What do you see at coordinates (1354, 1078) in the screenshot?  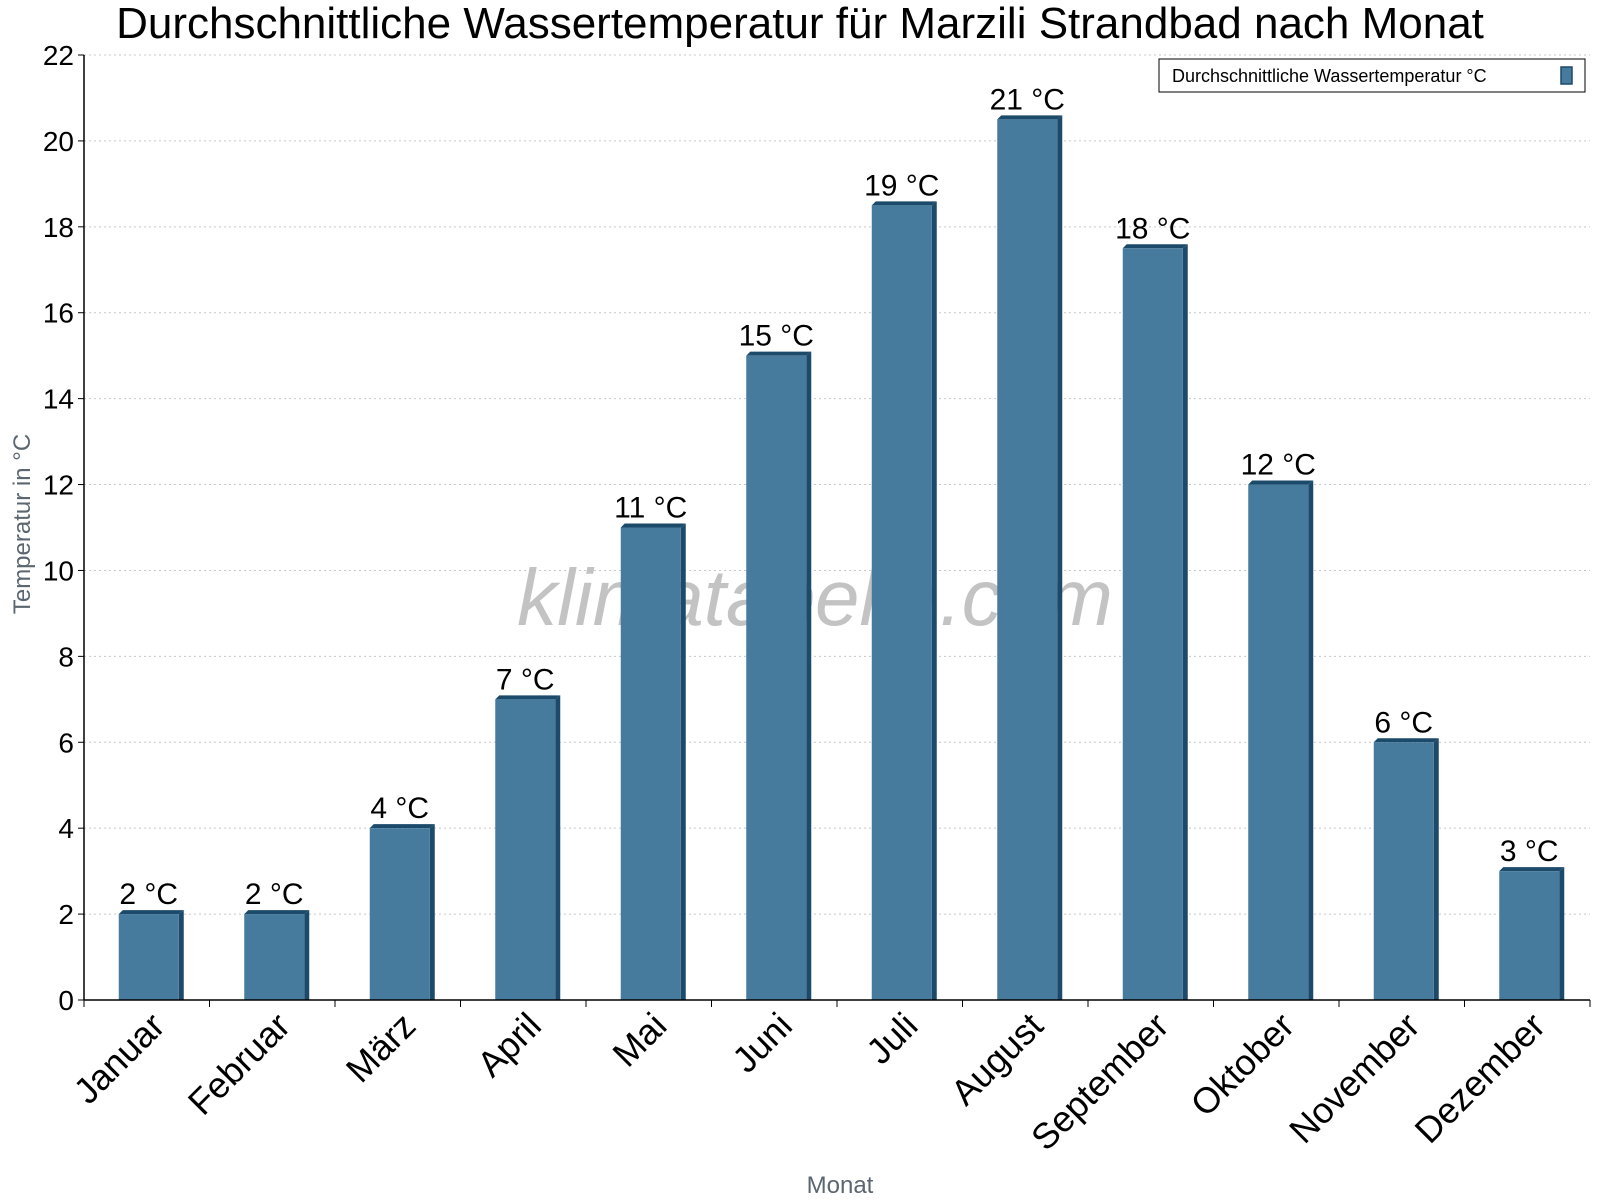 I see `x-tick-label: November` at bounding box center [1354, 1078].